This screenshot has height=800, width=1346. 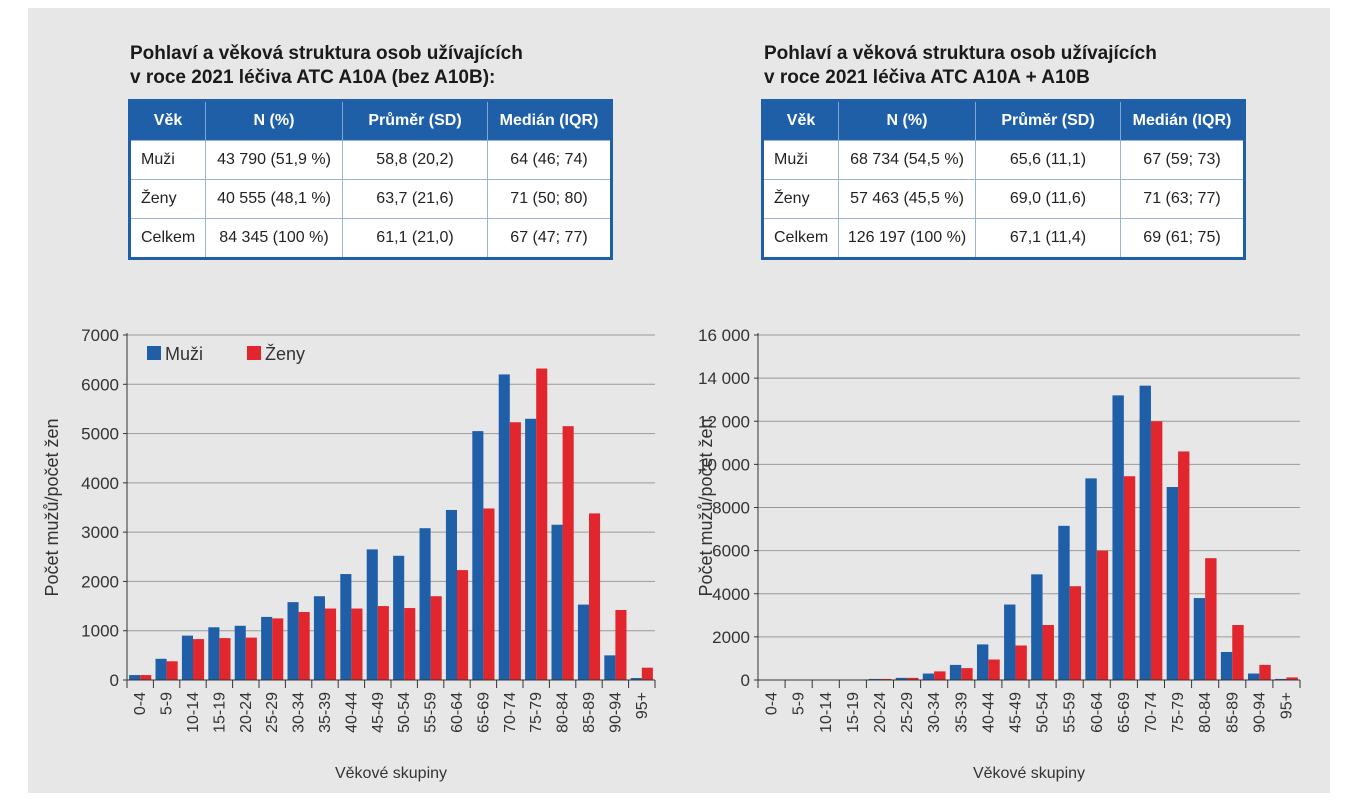 What do you see at coordinates (167, 238) in the screenshot?
I see `table-cell: Celkem` at bounding box center [167, 238].